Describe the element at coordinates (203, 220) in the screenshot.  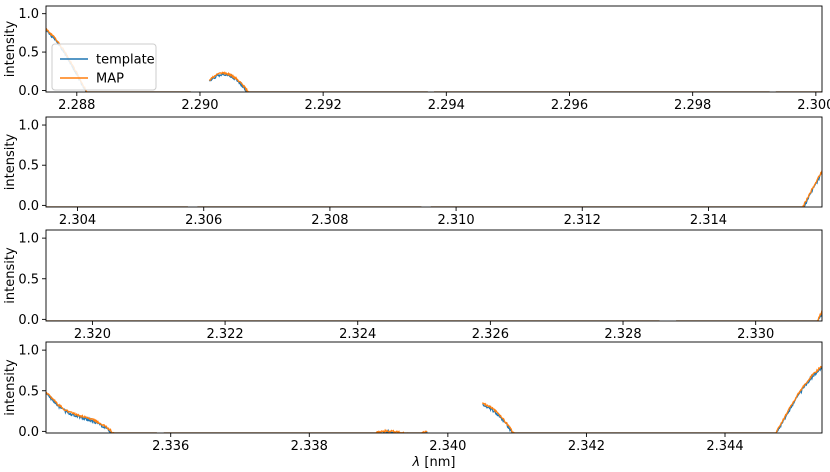
I see `x-tick-label: 2.306` at that location.